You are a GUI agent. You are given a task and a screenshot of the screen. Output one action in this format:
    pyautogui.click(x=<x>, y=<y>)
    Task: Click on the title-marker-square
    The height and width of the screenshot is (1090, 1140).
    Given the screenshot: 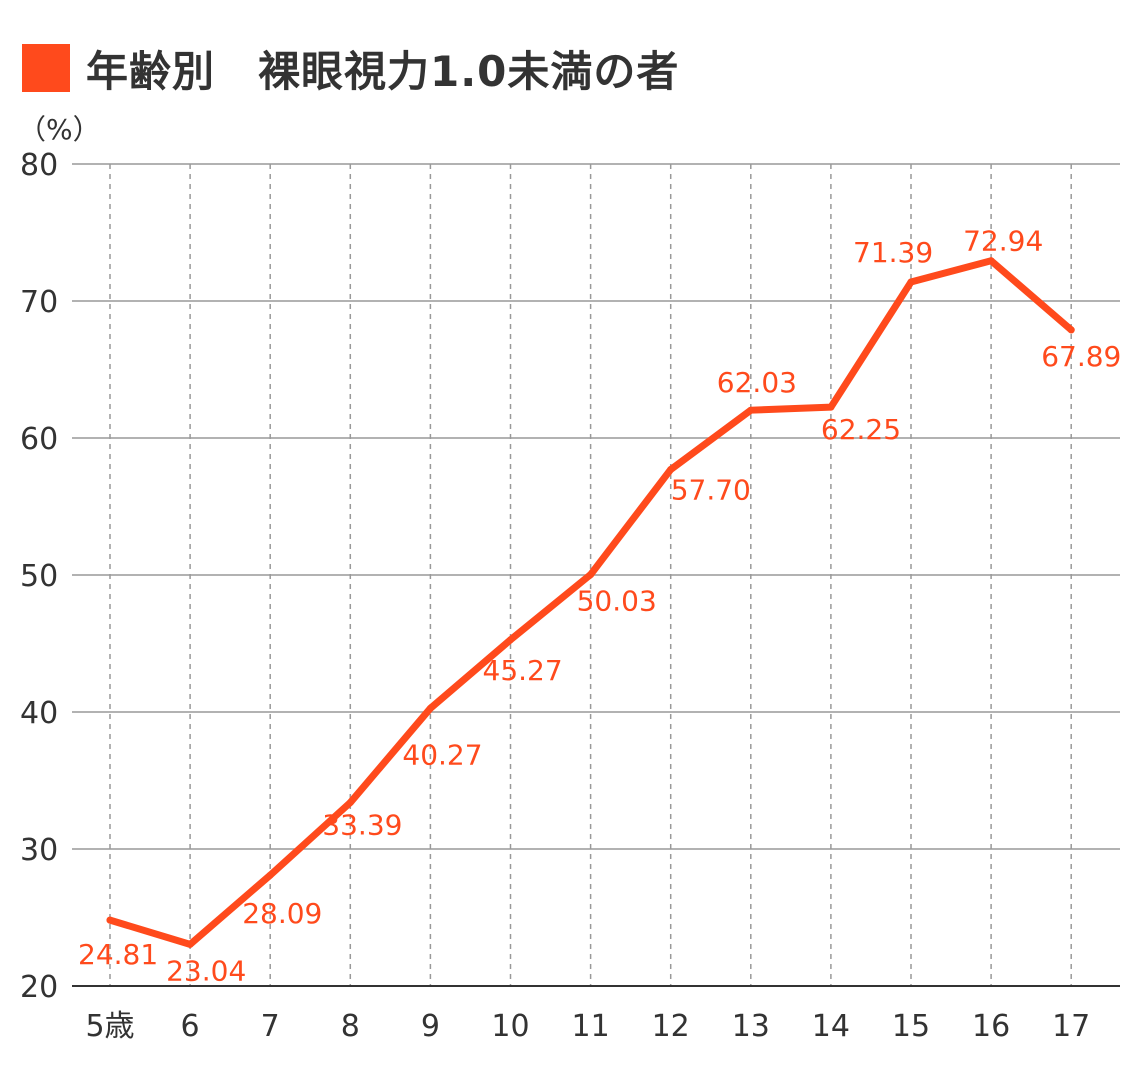 What is the action you would take?
    pyautogui.click(x=46, y=68)
    